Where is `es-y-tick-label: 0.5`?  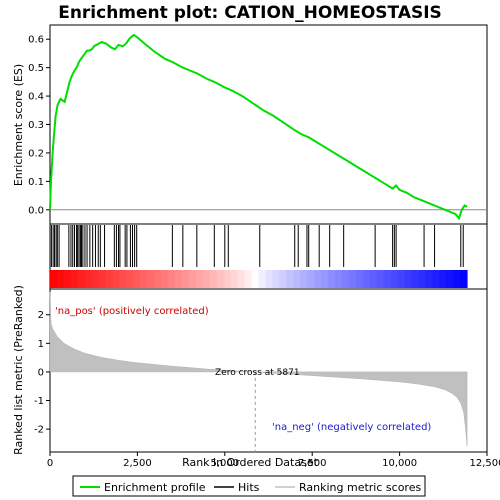
es-y-tick-label: 0.5 is located at coordinates (36, 68).